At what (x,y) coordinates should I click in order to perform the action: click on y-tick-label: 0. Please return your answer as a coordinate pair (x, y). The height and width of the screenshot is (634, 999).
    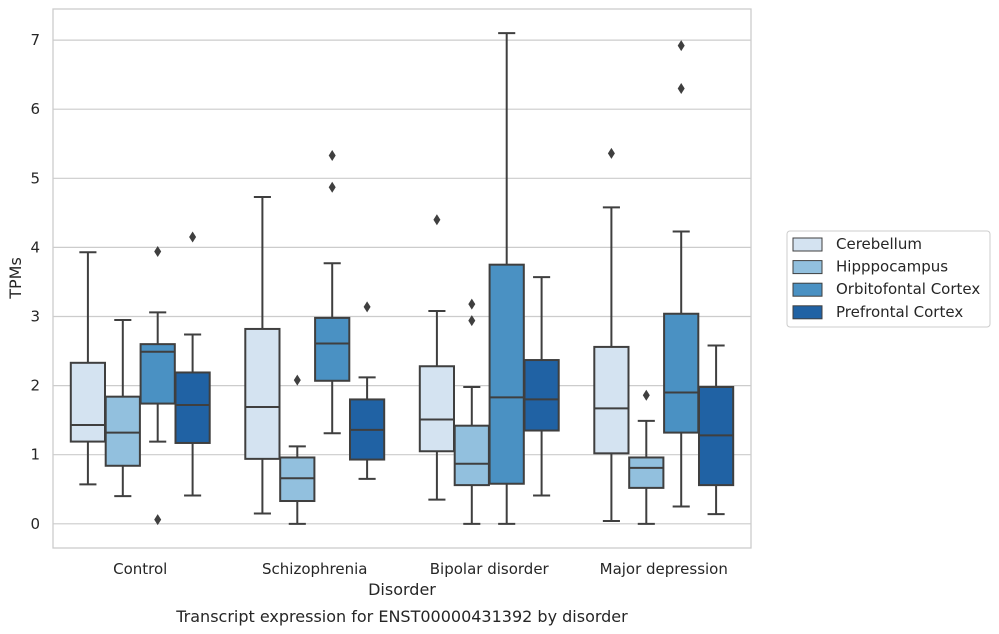
    Looking at the image, I should click on (35, 524).